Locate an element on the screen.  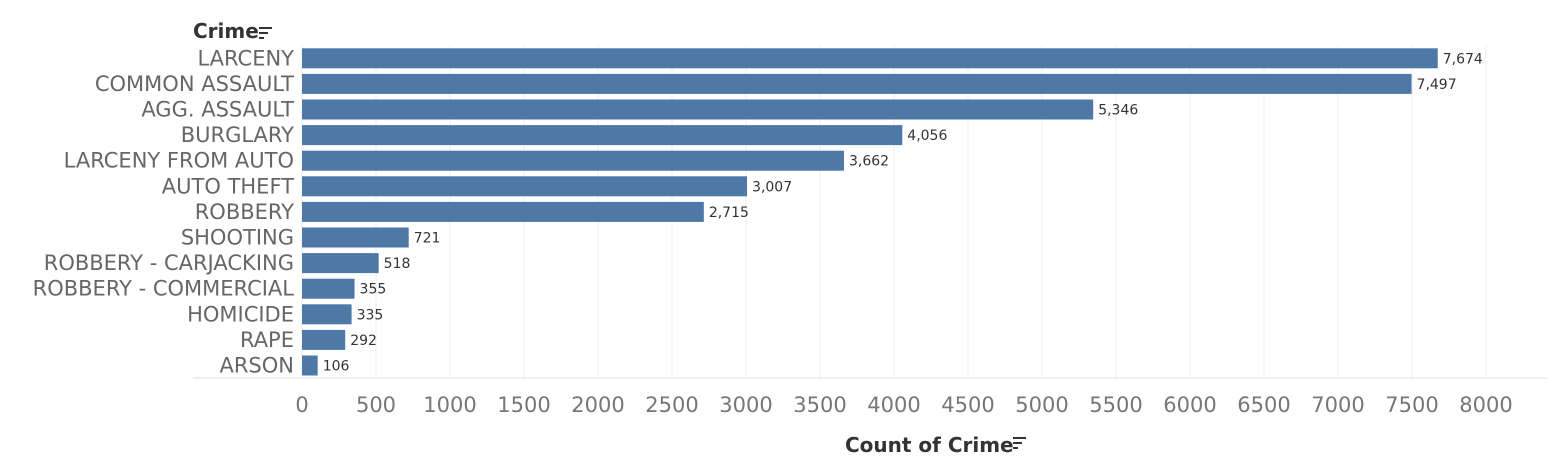
category-label: ROBBERY - CARJACKING is located at coordinates (169, 263).